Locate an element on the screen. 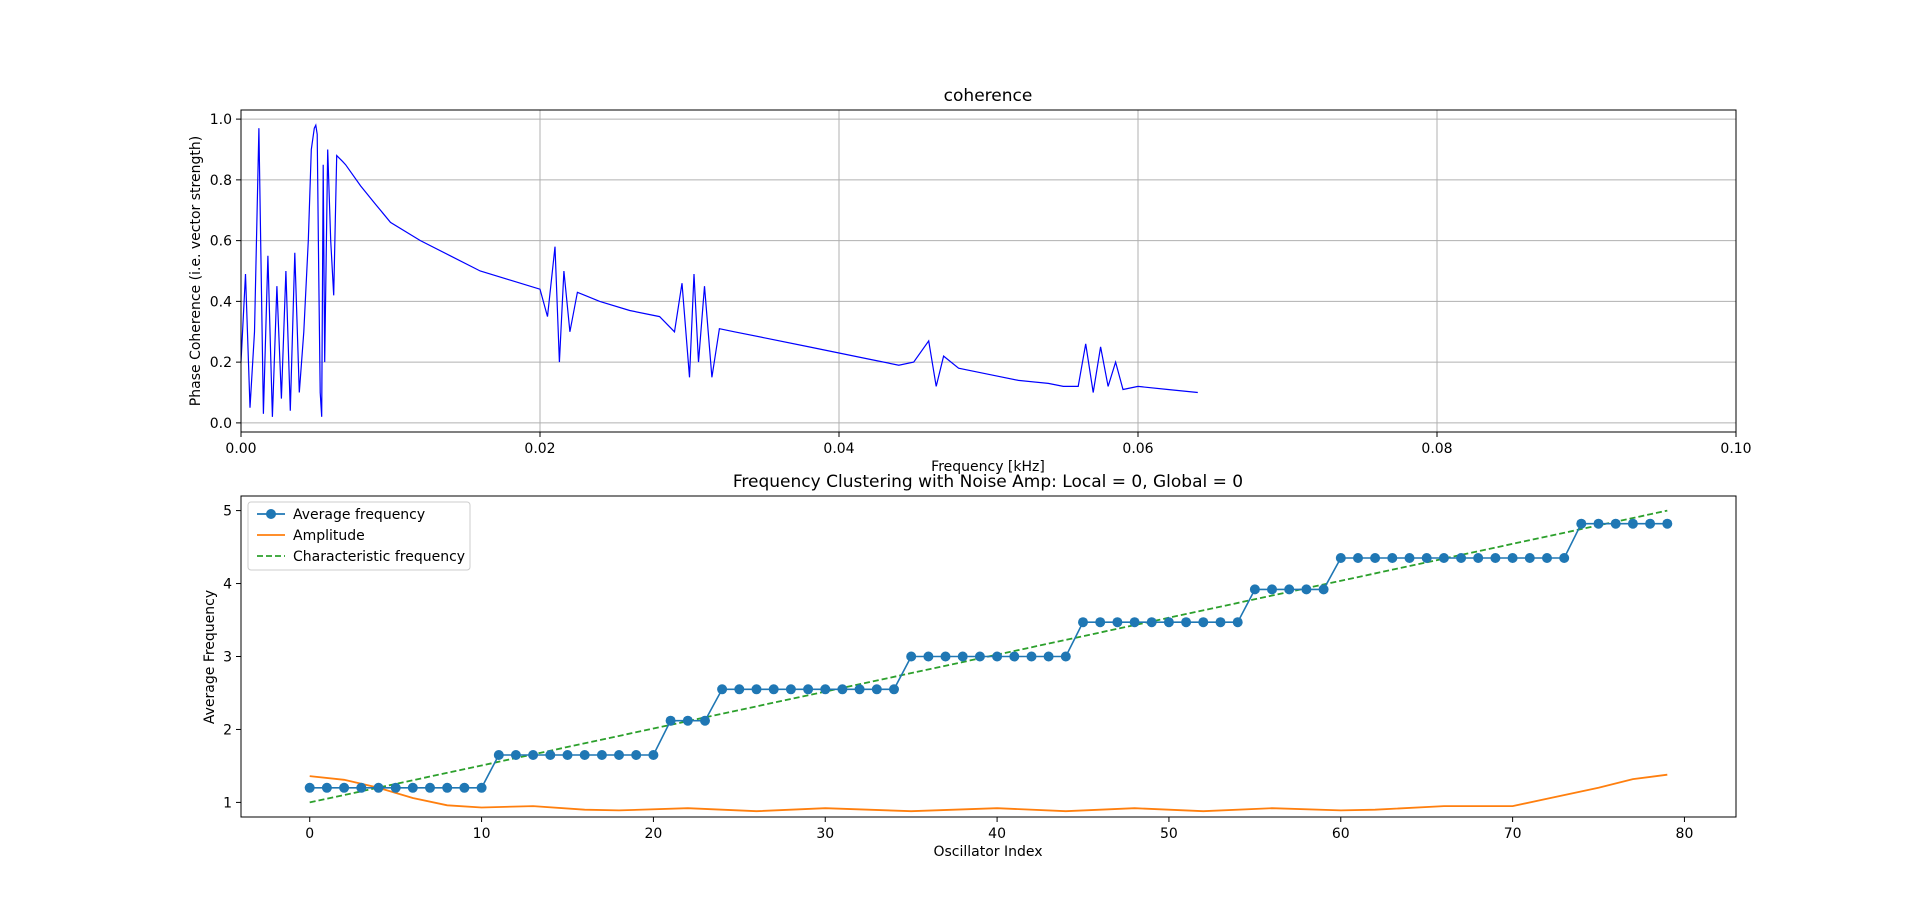 The width and height of the screenshot is (1914, 911). clustering-y-tick-label: 2 is located at coordinates (227, 730).